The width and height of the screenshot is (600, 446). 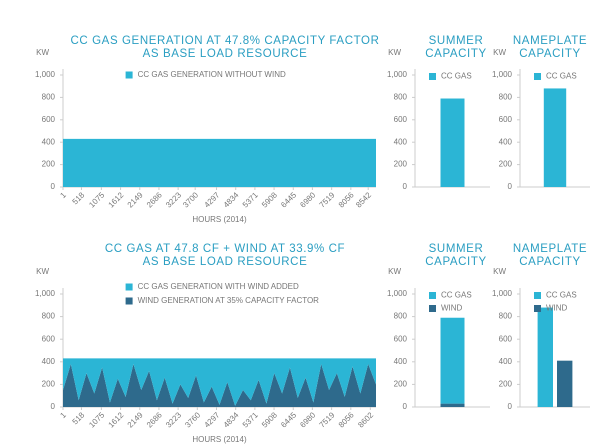 I want to click on legend-label: CC GAS GENERATION WITH WIND ADDED, so click(x=218, y=286).